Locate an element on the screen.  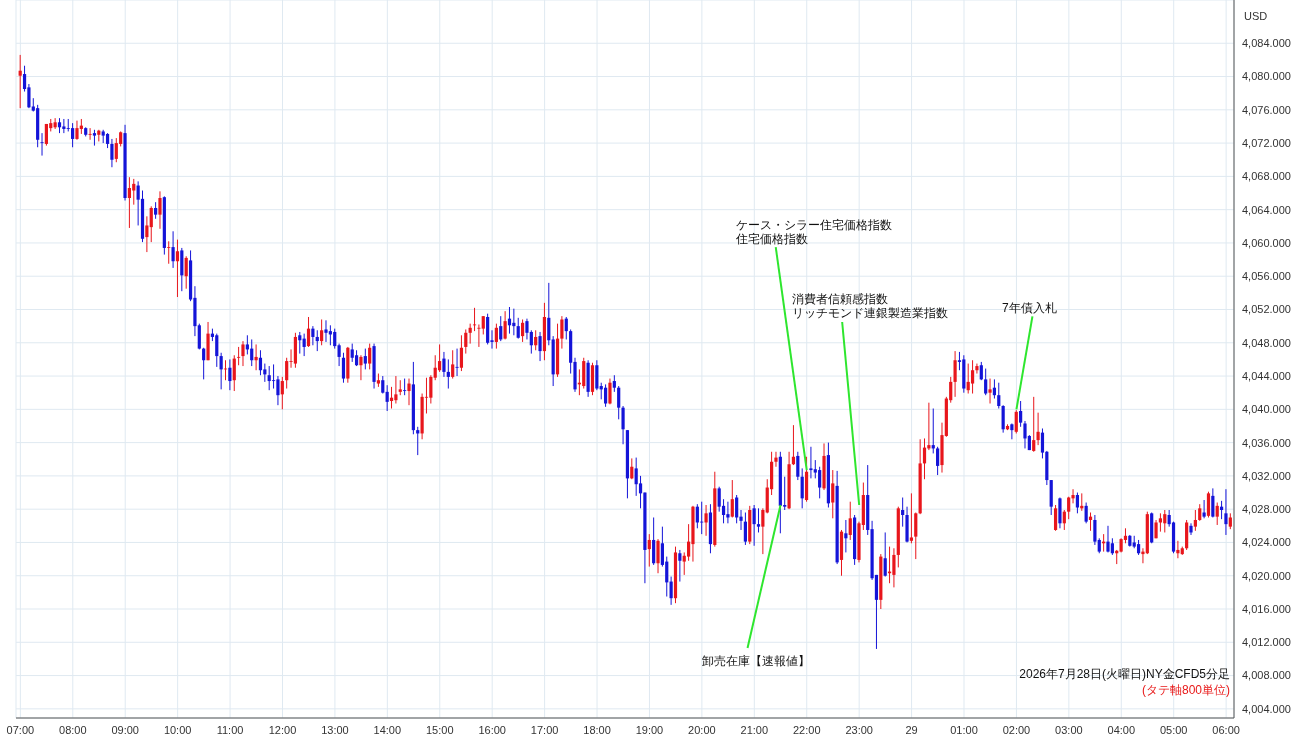
y-tick-label: 4,008.000 is located at coordinates (1266, 675).